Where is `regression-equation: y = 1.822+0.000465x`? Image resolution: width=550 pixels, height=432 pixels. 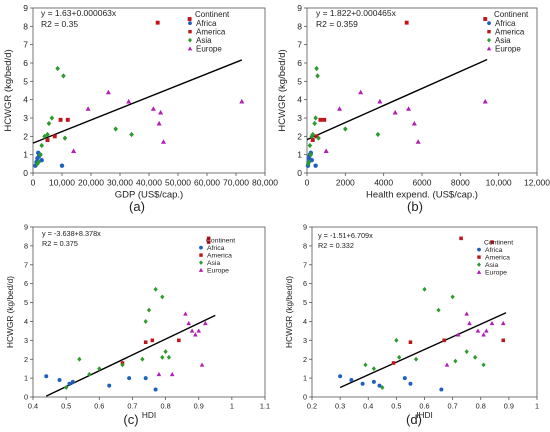 regression-equation: y = 1.822+0.000465x is located at coordinates (356, 13).